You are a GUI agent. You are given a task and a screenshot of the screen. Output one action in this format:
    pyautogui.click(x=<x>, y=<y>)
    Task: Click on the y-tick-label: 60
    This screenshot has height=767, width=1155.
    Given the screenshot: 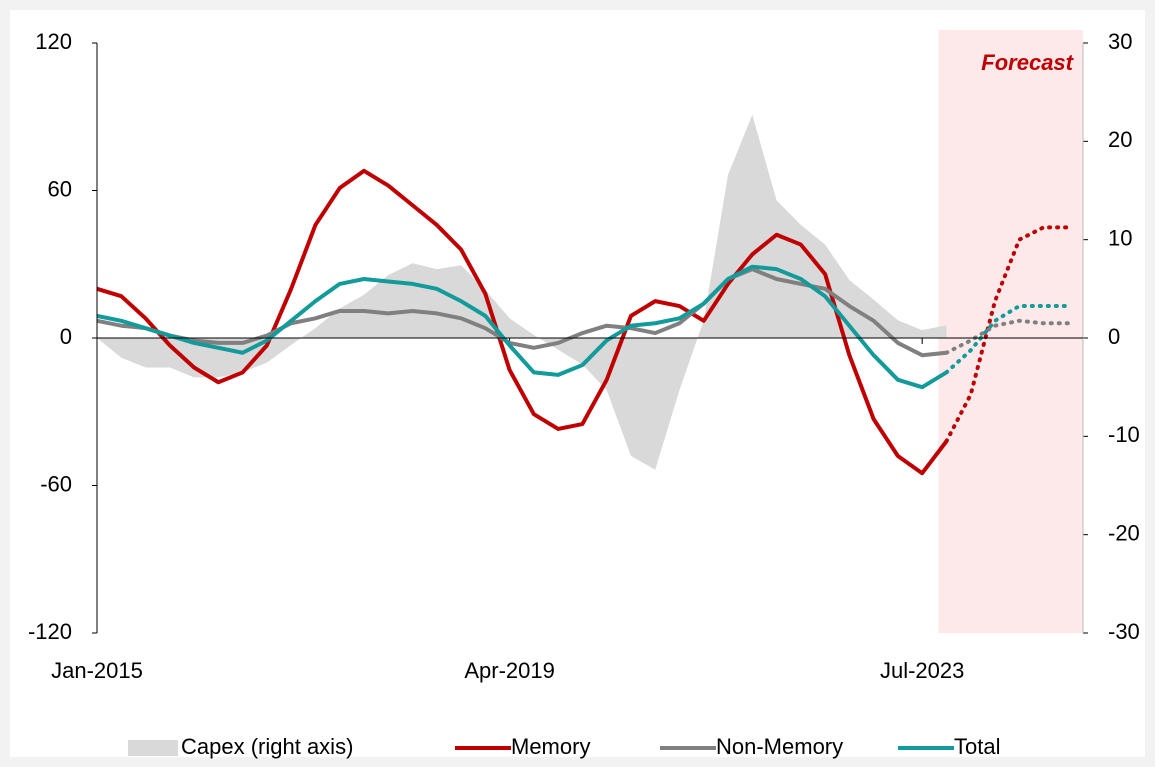 What is the action you would take?
    pyautogui.click(x=60, y=188)
    